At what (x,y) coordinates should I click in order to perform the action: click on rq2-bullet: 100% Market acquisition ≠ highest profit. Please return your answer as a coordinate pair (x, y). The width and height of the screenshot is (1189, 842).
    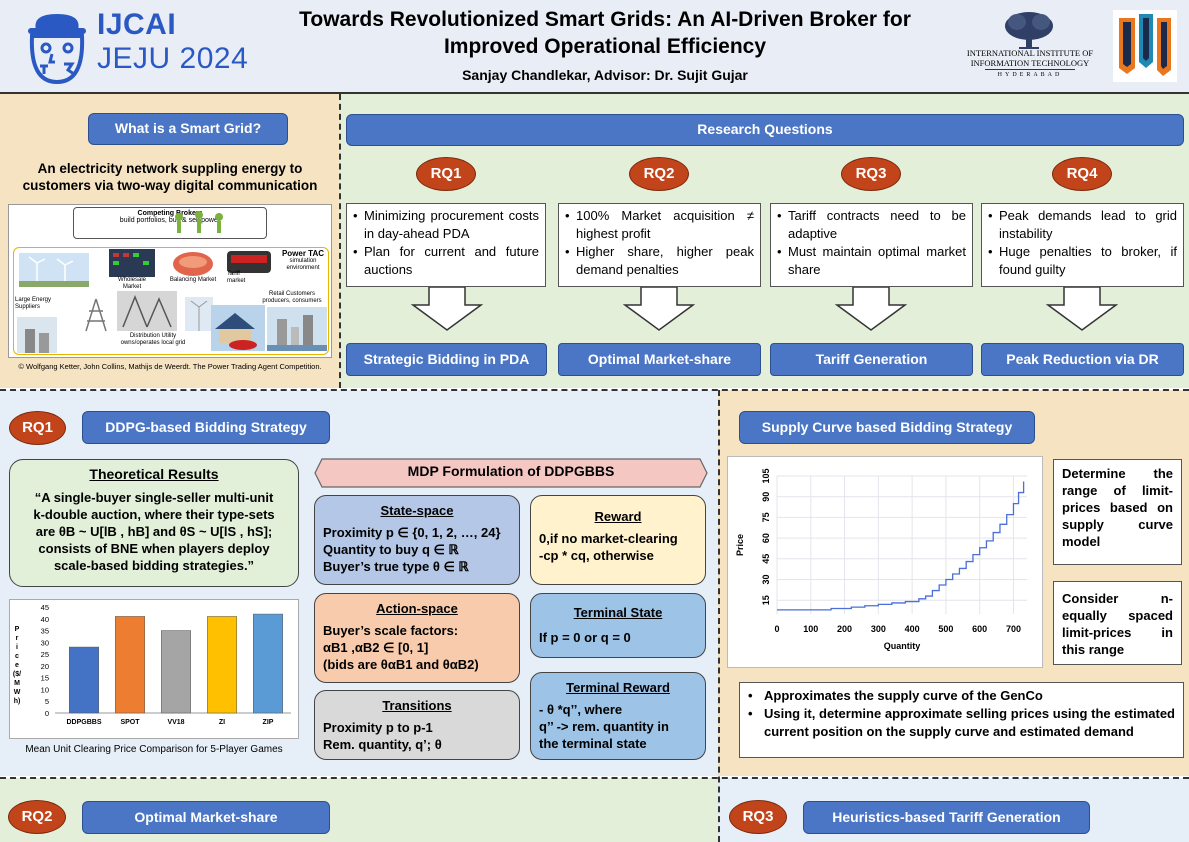
    Looking at the image, I should click on (659, 225).